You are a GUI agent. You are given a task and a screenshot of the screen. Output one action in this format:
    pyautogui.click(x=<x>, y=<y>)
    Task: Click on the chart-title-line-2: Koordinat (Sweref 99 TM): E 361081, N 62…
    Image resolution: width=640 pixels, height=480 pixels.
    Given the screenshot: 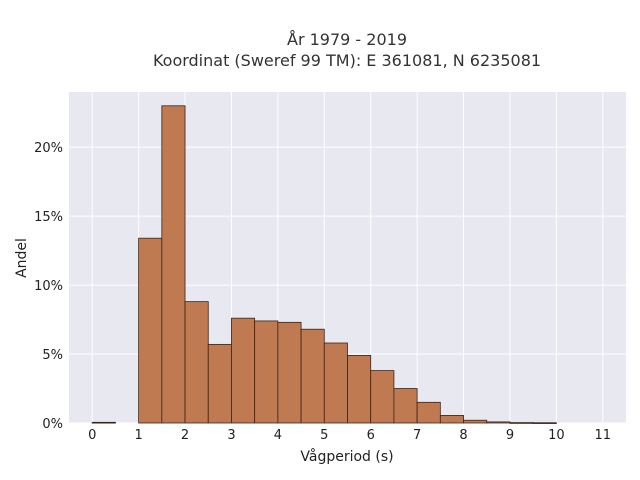 What is the action you would take?
    pyautogui.click(x=347, y=60)
    